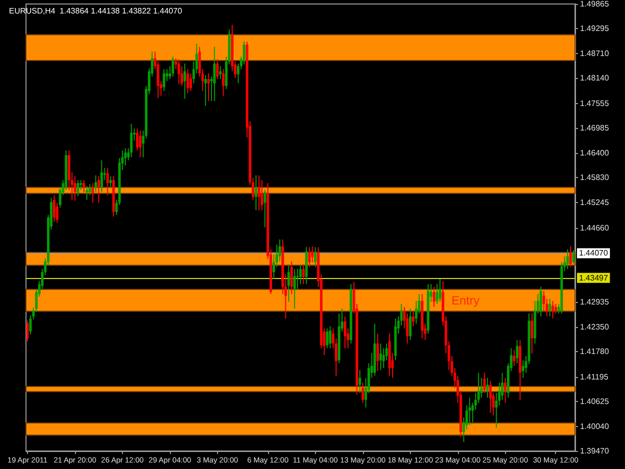 The width and height of the screenshot is (625, 469). What do you see at coordinates (595, 4) in the screenshot?
I see `y-tick-label: 1.49865` at bounding box center [595, 4].